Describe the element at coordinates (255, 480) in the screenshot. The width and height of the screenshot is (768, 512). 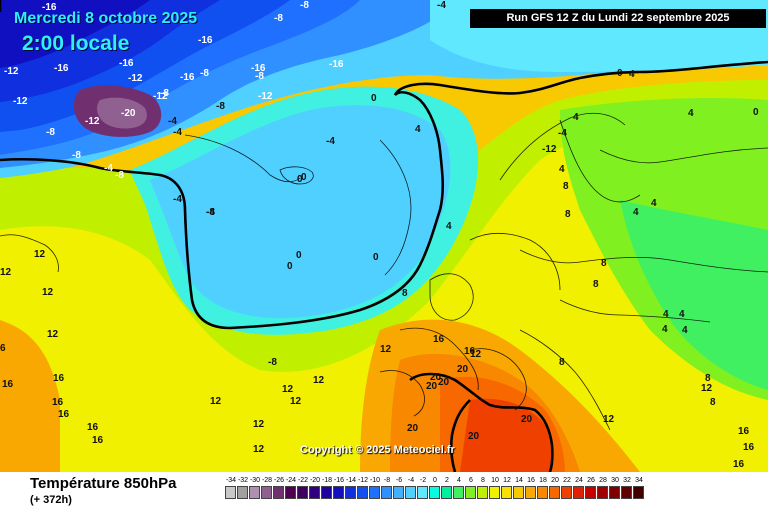
I see `legend-label: -30` at that location.